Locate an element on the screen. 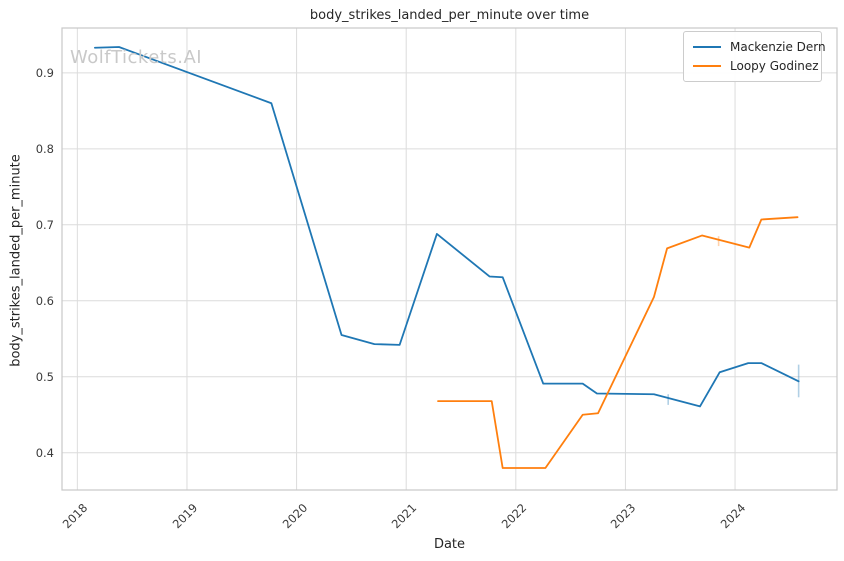 This screenshot has height=561, width=844. legend: Mackenzie Dern Loopy Godinez is located at coordinates (754, 56).